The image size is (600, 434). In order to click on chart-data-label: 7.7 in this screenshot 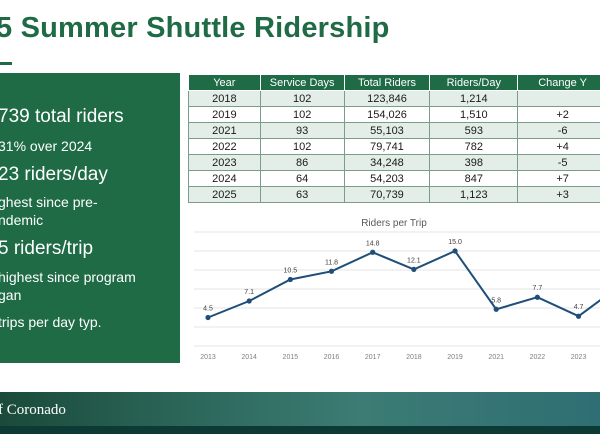, I will do `click(538, 288)`.